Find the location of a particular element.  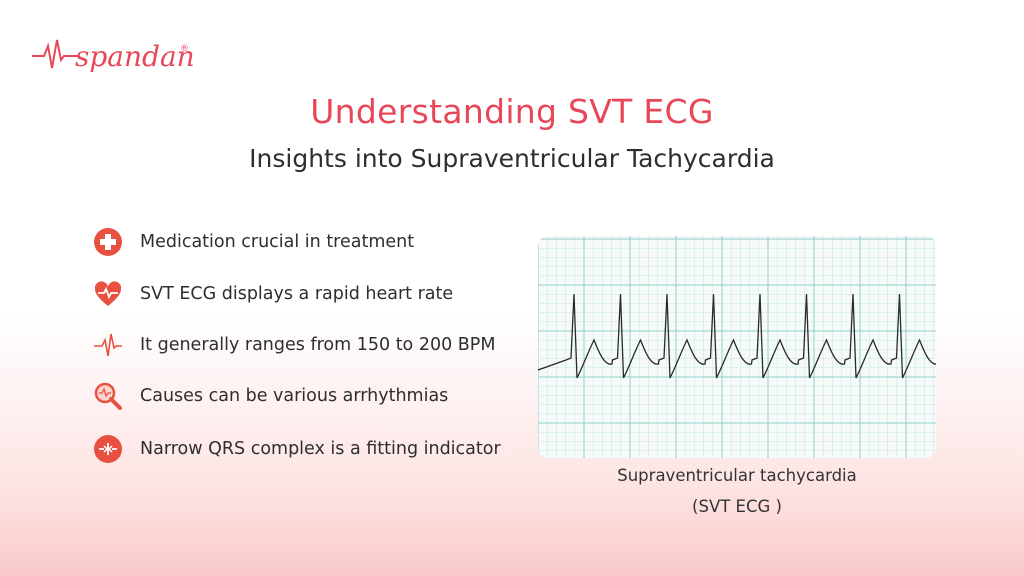

bullet: It generally ranges from 150 to 200 BPM is located at coordinates (294, 345).